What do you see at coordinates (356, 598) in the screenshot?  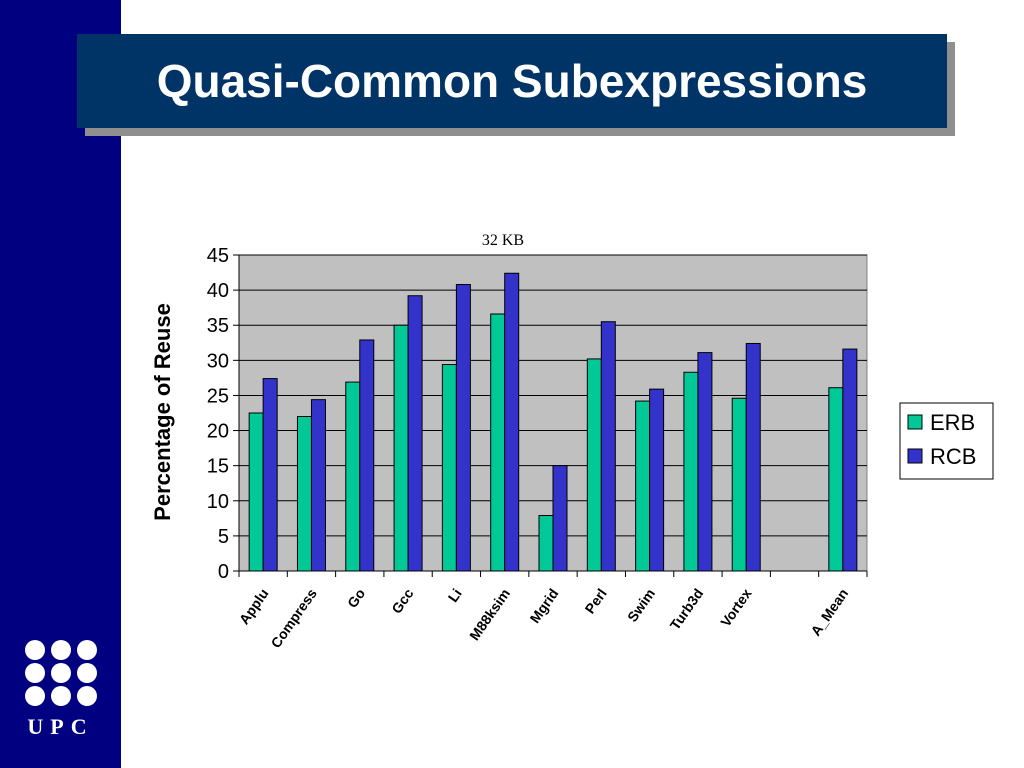 I see `x-tick-label: Go` at bounding box center [356, 598].